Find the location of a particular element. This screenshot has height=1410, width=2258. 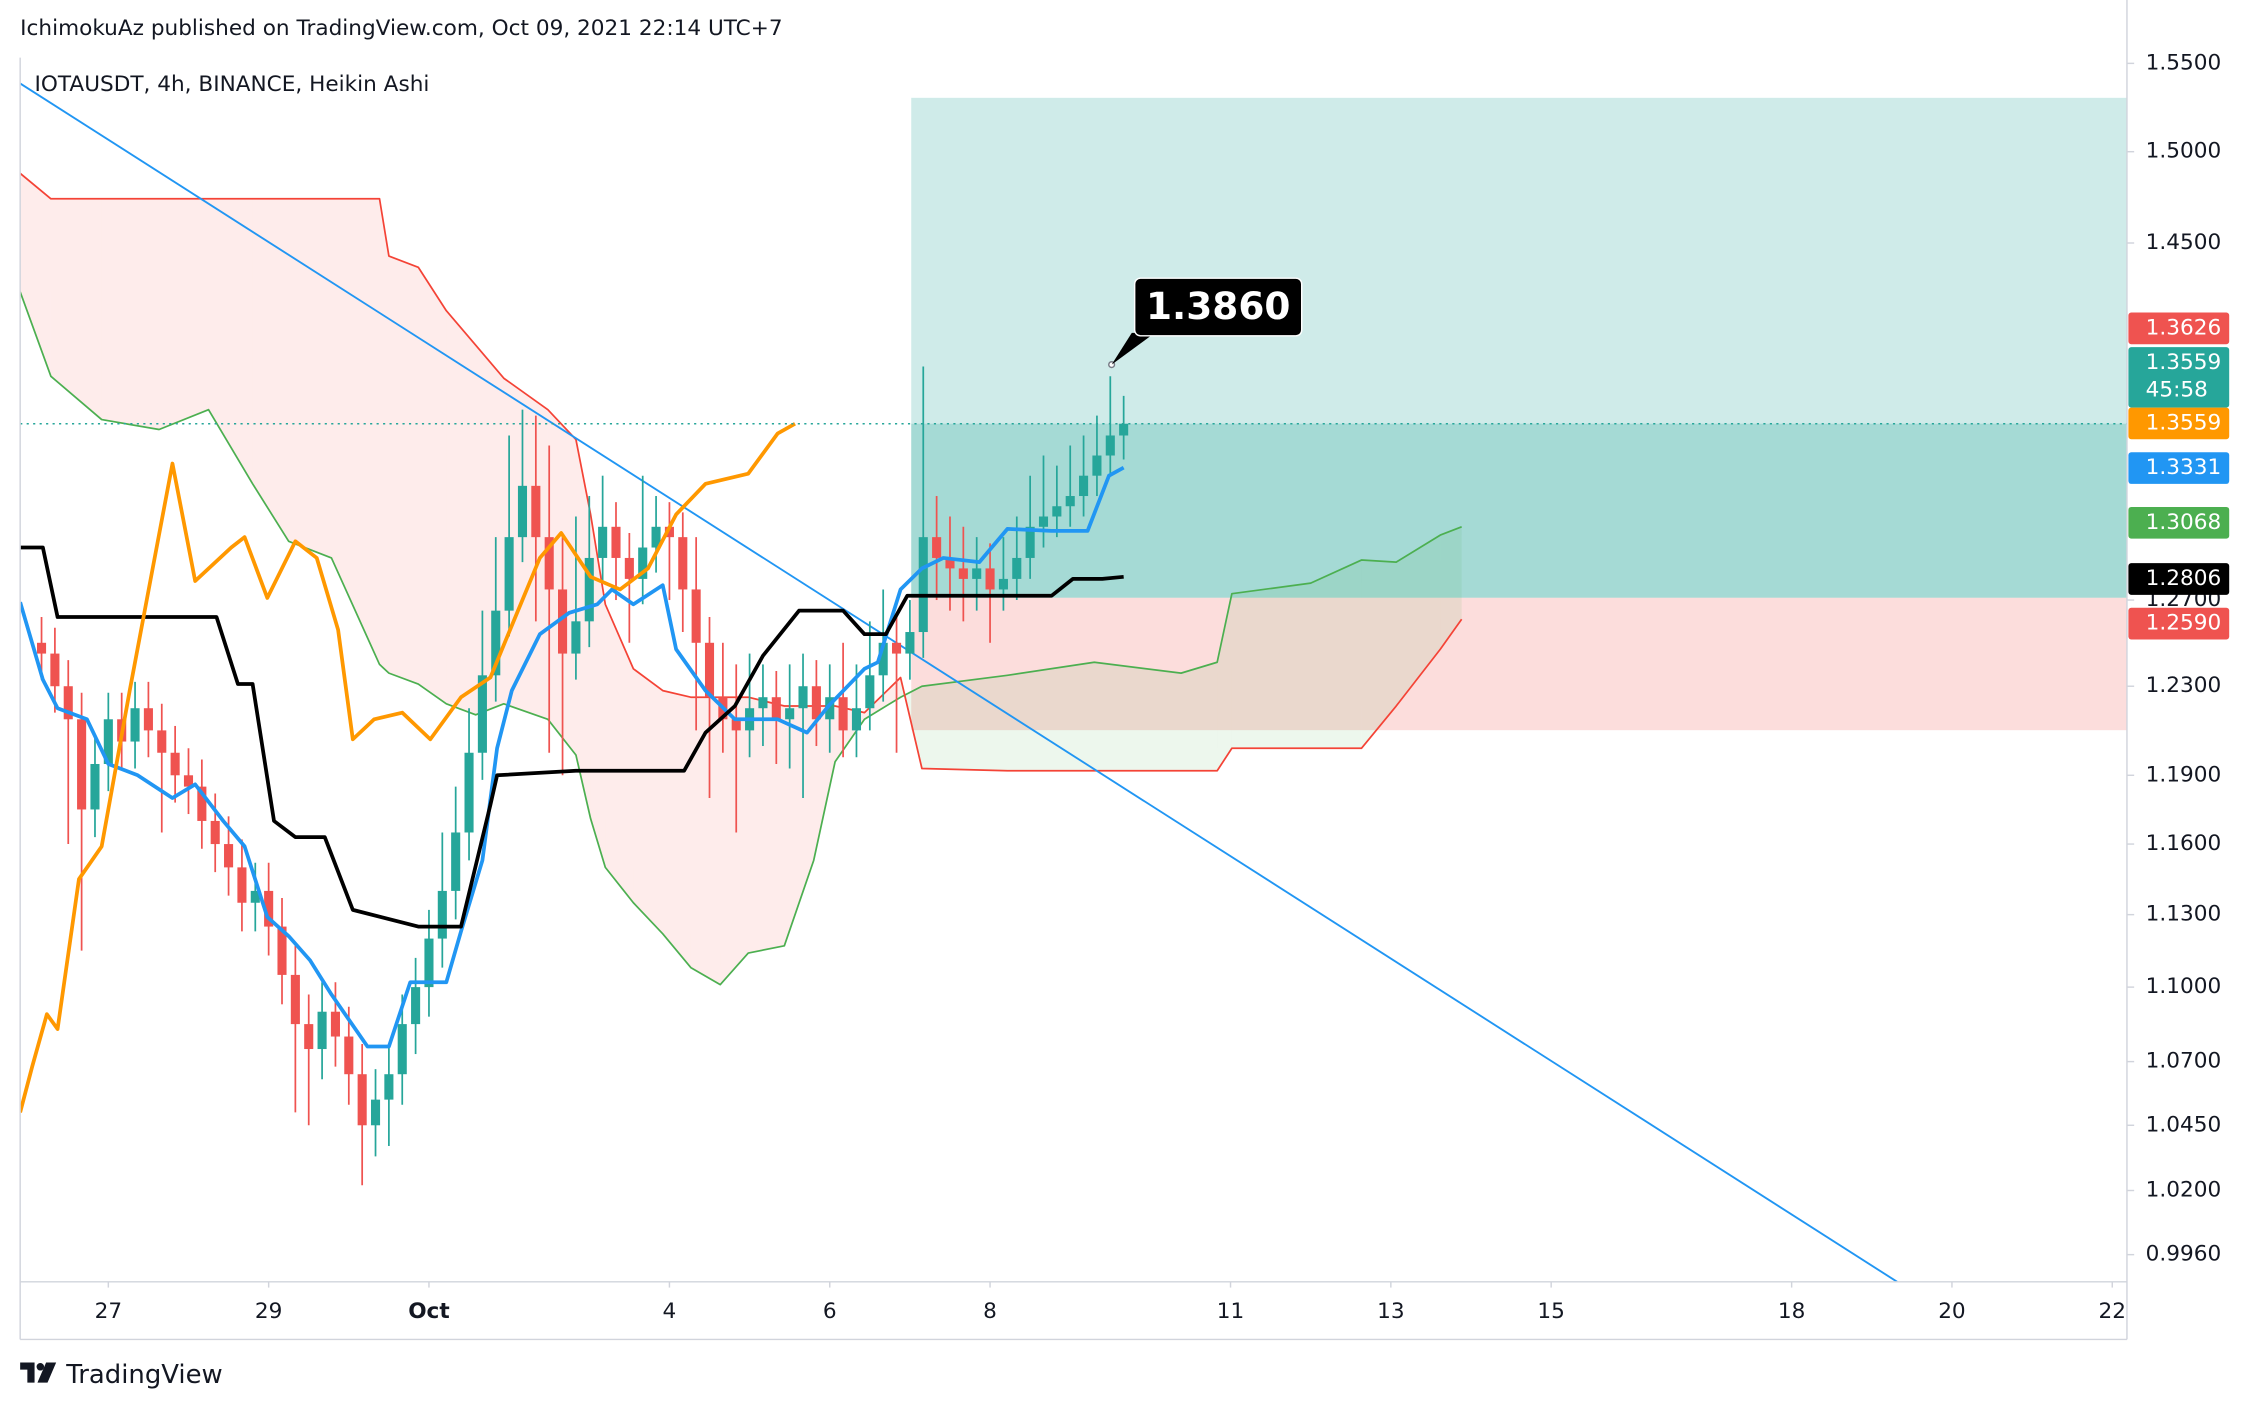

footer-brand: TradingView is located at coordinates (144, 1375).